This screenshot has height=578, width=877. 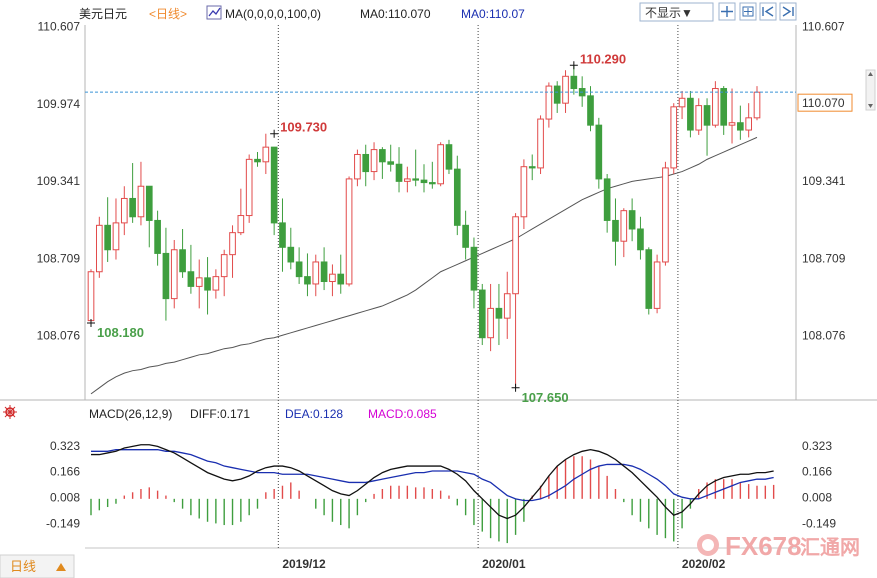 What do you see at coordinates (545, 397) in the screenshot?
I see `annotation-label: 107.650` at bounding box center [545, 397].